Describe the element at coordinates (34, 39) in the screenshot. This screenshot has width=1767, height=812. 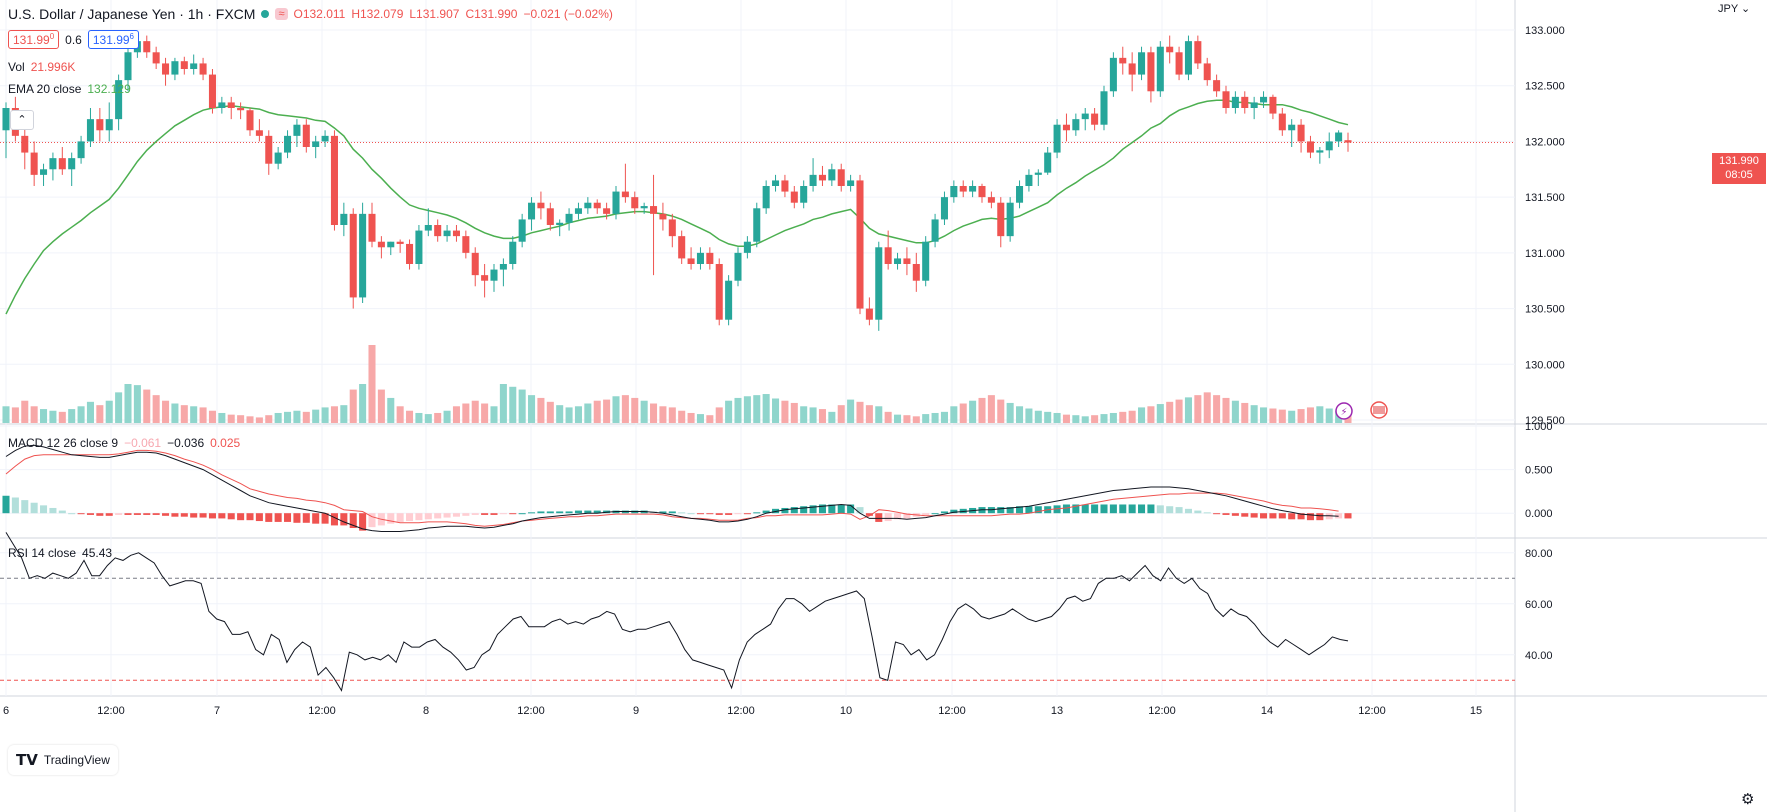
I see `sell-button: 131.990` at that location.